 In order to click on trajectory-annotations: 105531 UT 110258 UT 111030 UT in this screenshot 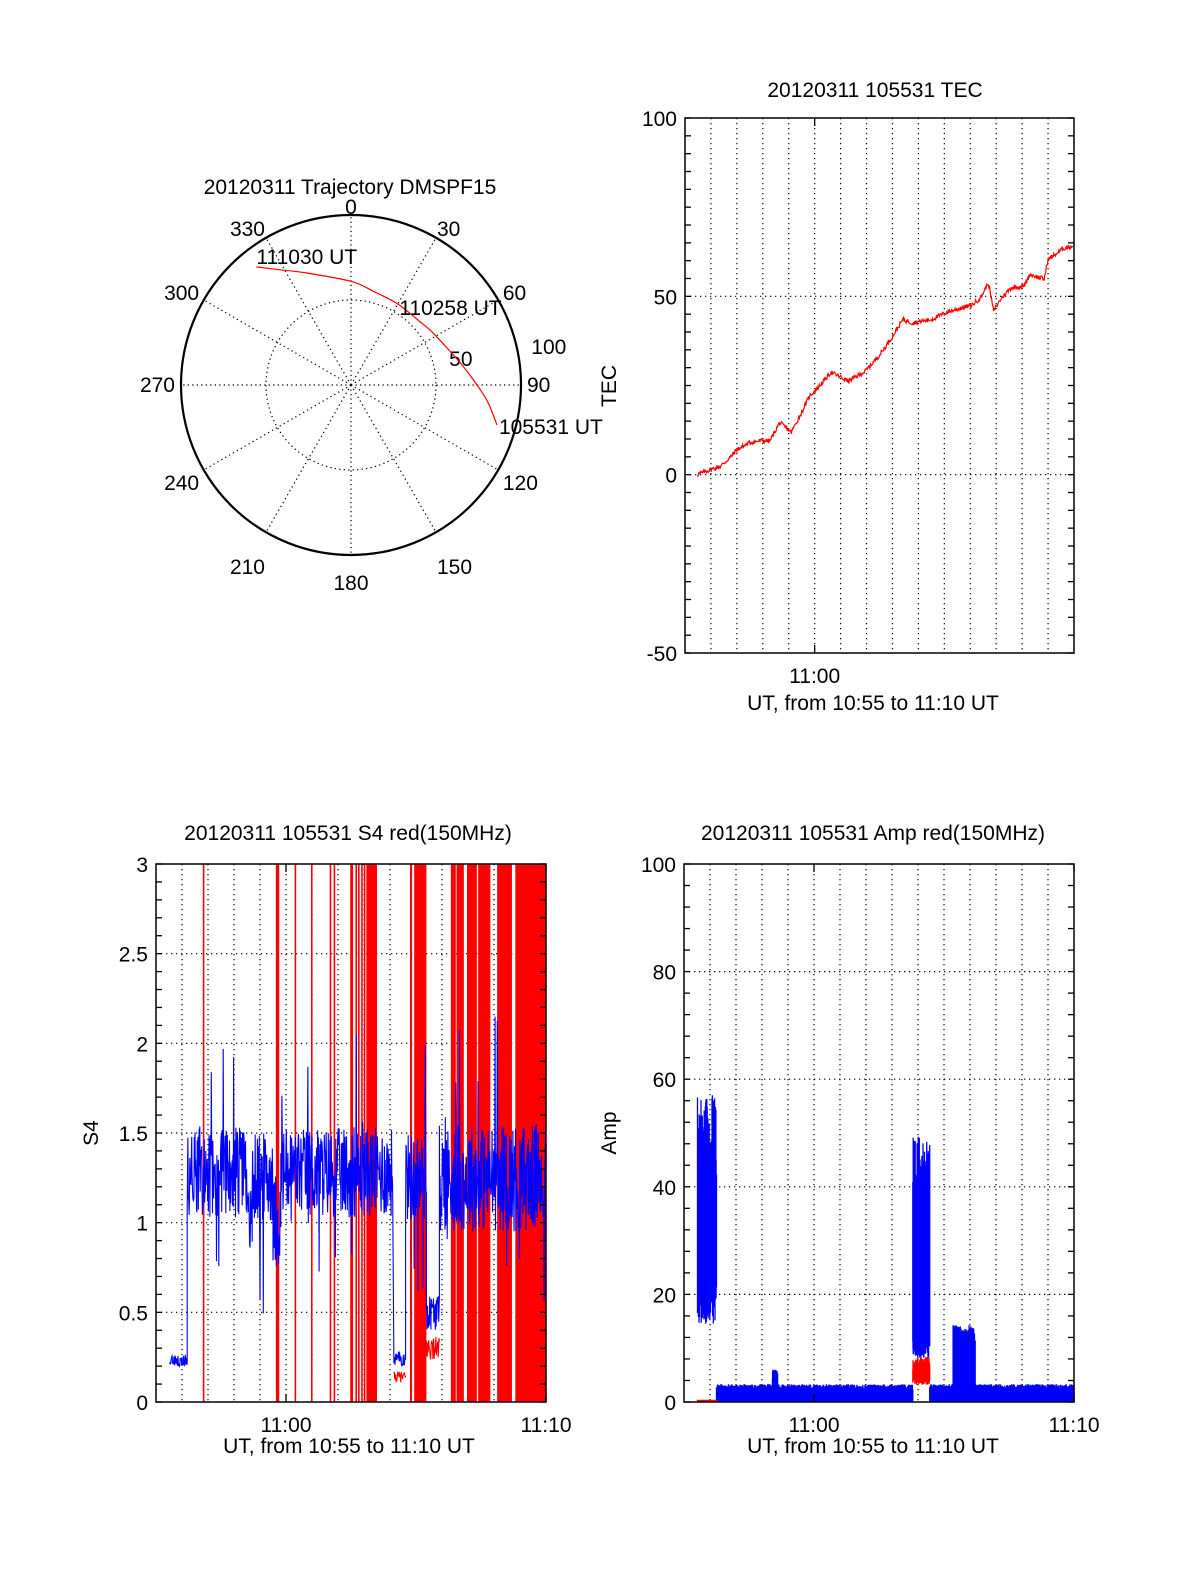, I will do `click(429, 342)`.